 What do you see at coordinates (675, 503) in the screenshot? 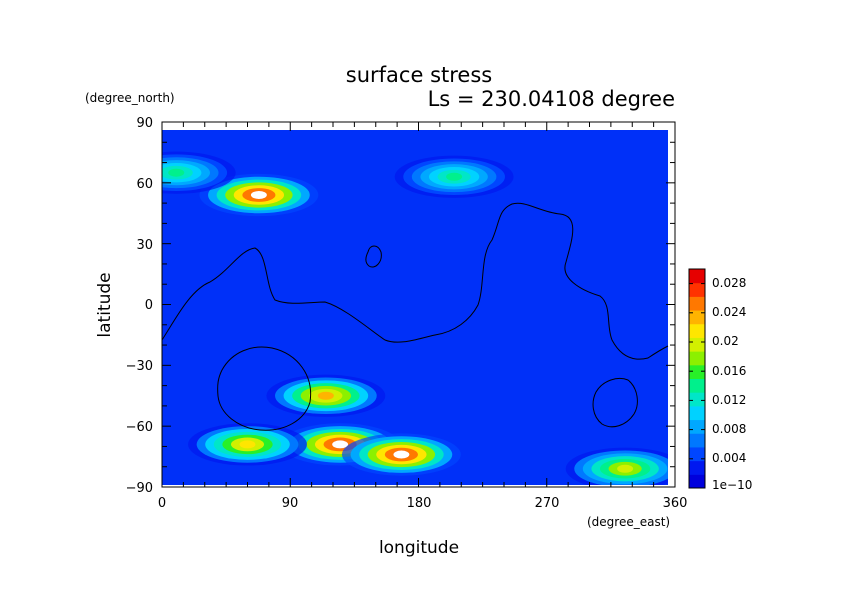
I see `x-tick-label: 360` at bounding box center [675, 503].